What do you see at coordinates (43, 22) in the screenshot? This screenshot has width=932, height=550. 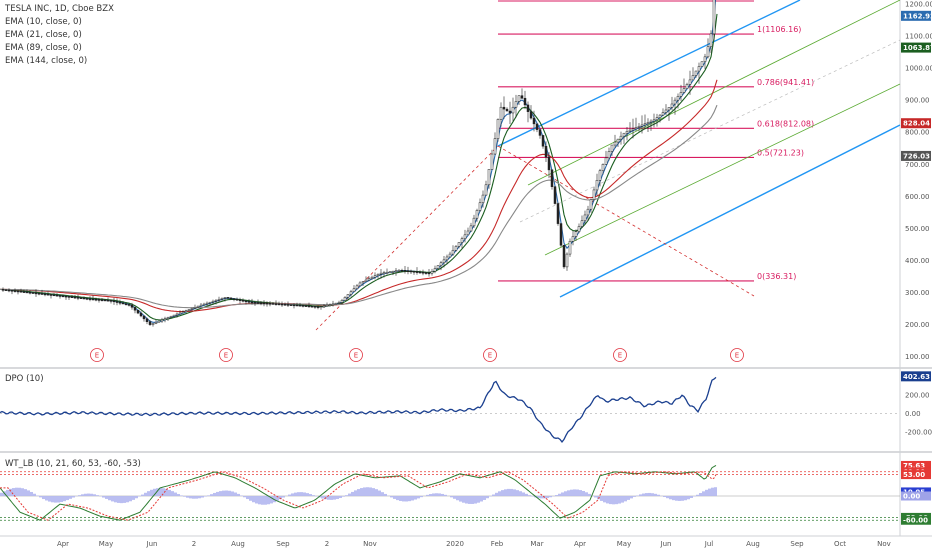 I see `legend-ema10: EMA (10, close, 0)` at bounding box center [43, 22].